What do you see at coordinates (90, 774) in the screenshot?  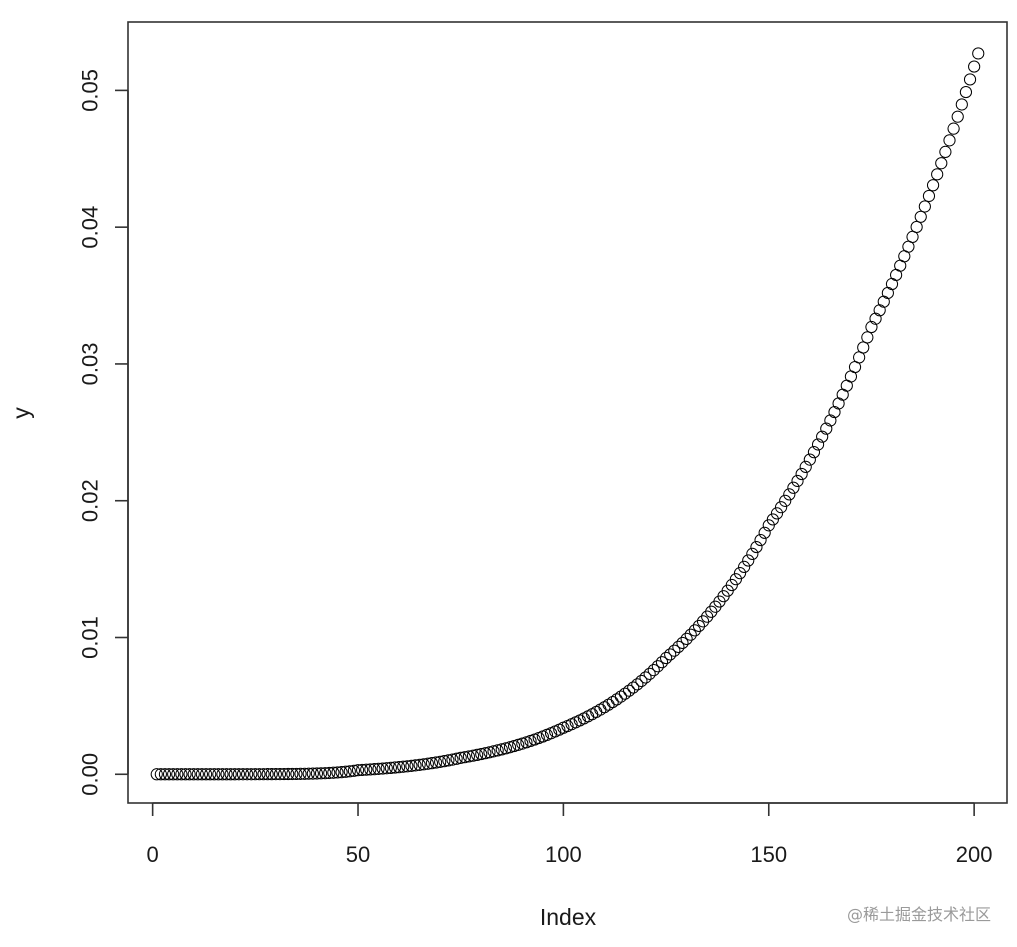 I see `y-tick-label: 0.00` at bounding box center [90, 774].